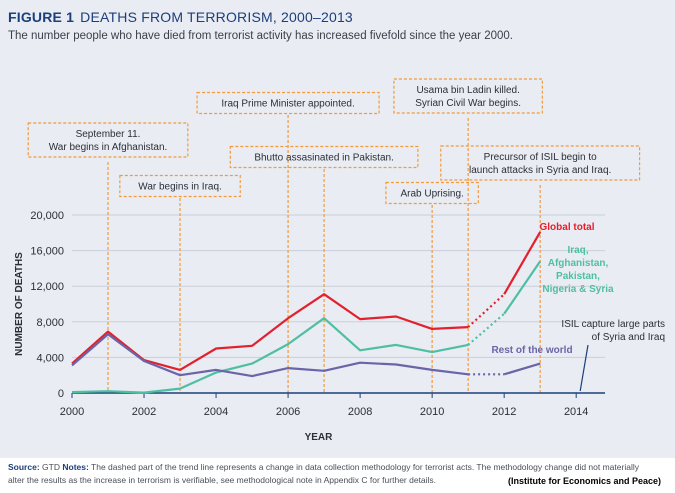  What do you see at coordinates (504, 412) in the screenshot?
I see `x-tick-label: 2012` at bounding box center [504, 412].